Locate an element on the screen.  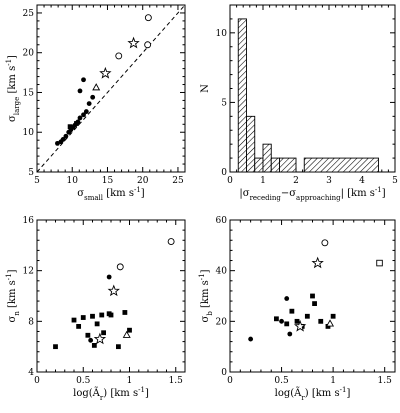
y-tick-label: 15 is located at coordinates (29, 93).